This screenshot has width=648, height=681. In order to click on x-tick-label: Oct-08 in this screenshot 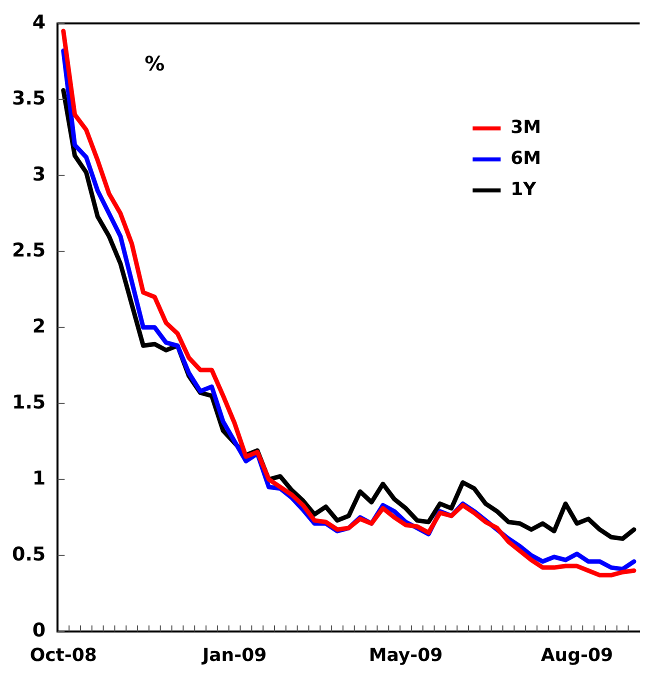, I will do `click(63, 655)`.